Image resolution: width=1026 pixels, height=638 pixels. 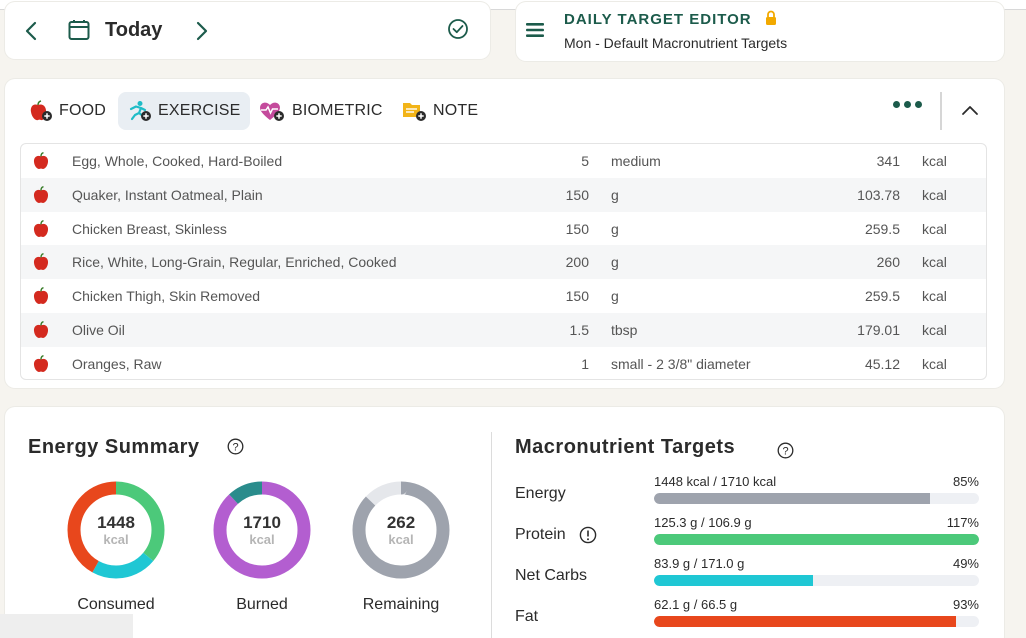 What do you see at coordinates (458, 29) in the screenshot?
I see `check-circle-icon` at bounding box center [458, 29].